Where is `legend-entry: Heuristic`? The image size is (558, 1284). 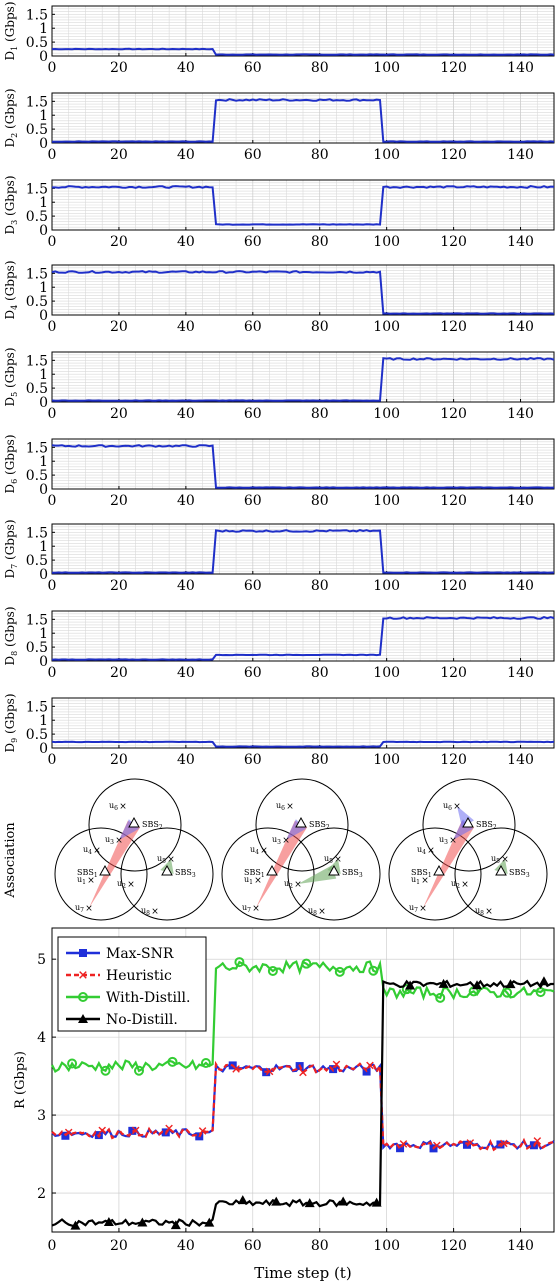
legend-entry: Heuristic is located at coordinates (139, 976).